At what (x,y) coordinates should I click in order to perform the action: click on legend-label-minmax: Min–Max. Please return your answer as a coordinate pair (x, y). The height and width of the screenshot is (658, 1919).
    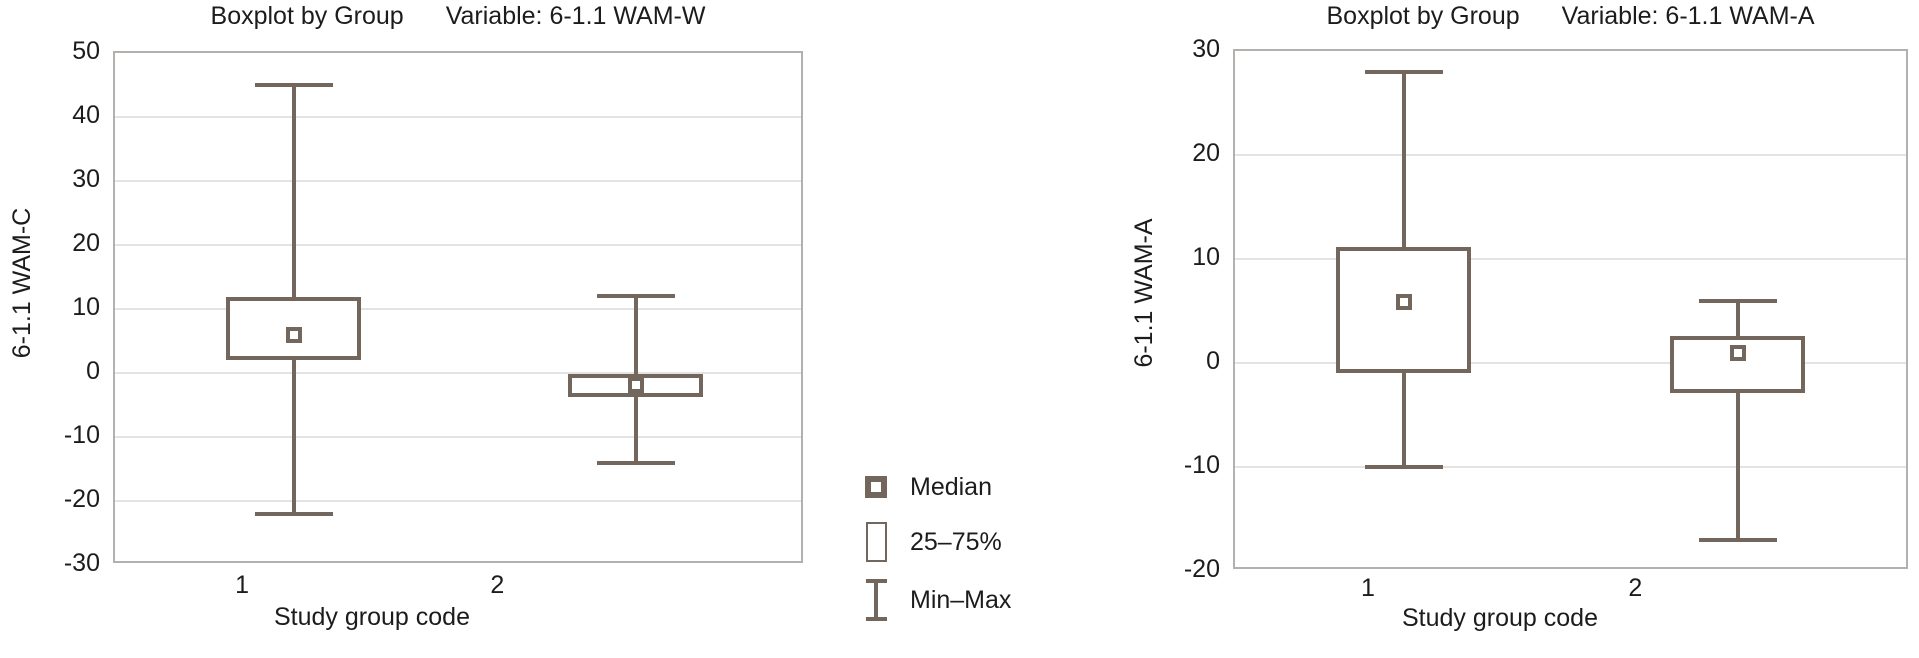
    Looking at the image, I should click on (961, 600).